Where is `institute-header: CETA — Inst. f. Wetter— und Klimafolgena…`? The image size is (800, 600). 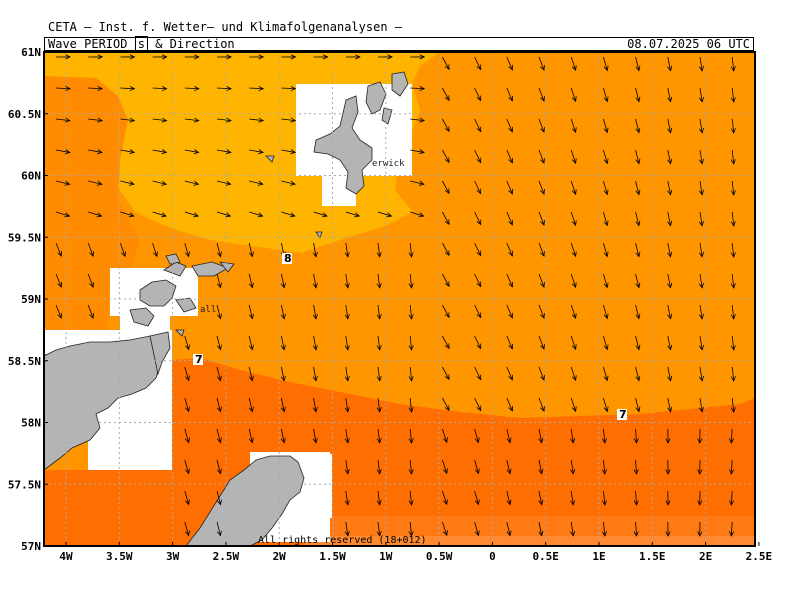
institute-header: CETA — Inst. f. Wetter— und Klimafolgena… is located at coordinates (225, 27).